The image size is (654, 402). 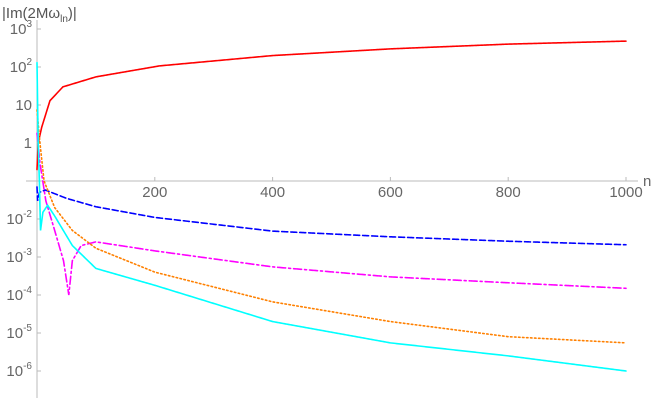 I want to click on y-tick-label: 1, so click(x=28, y=143).